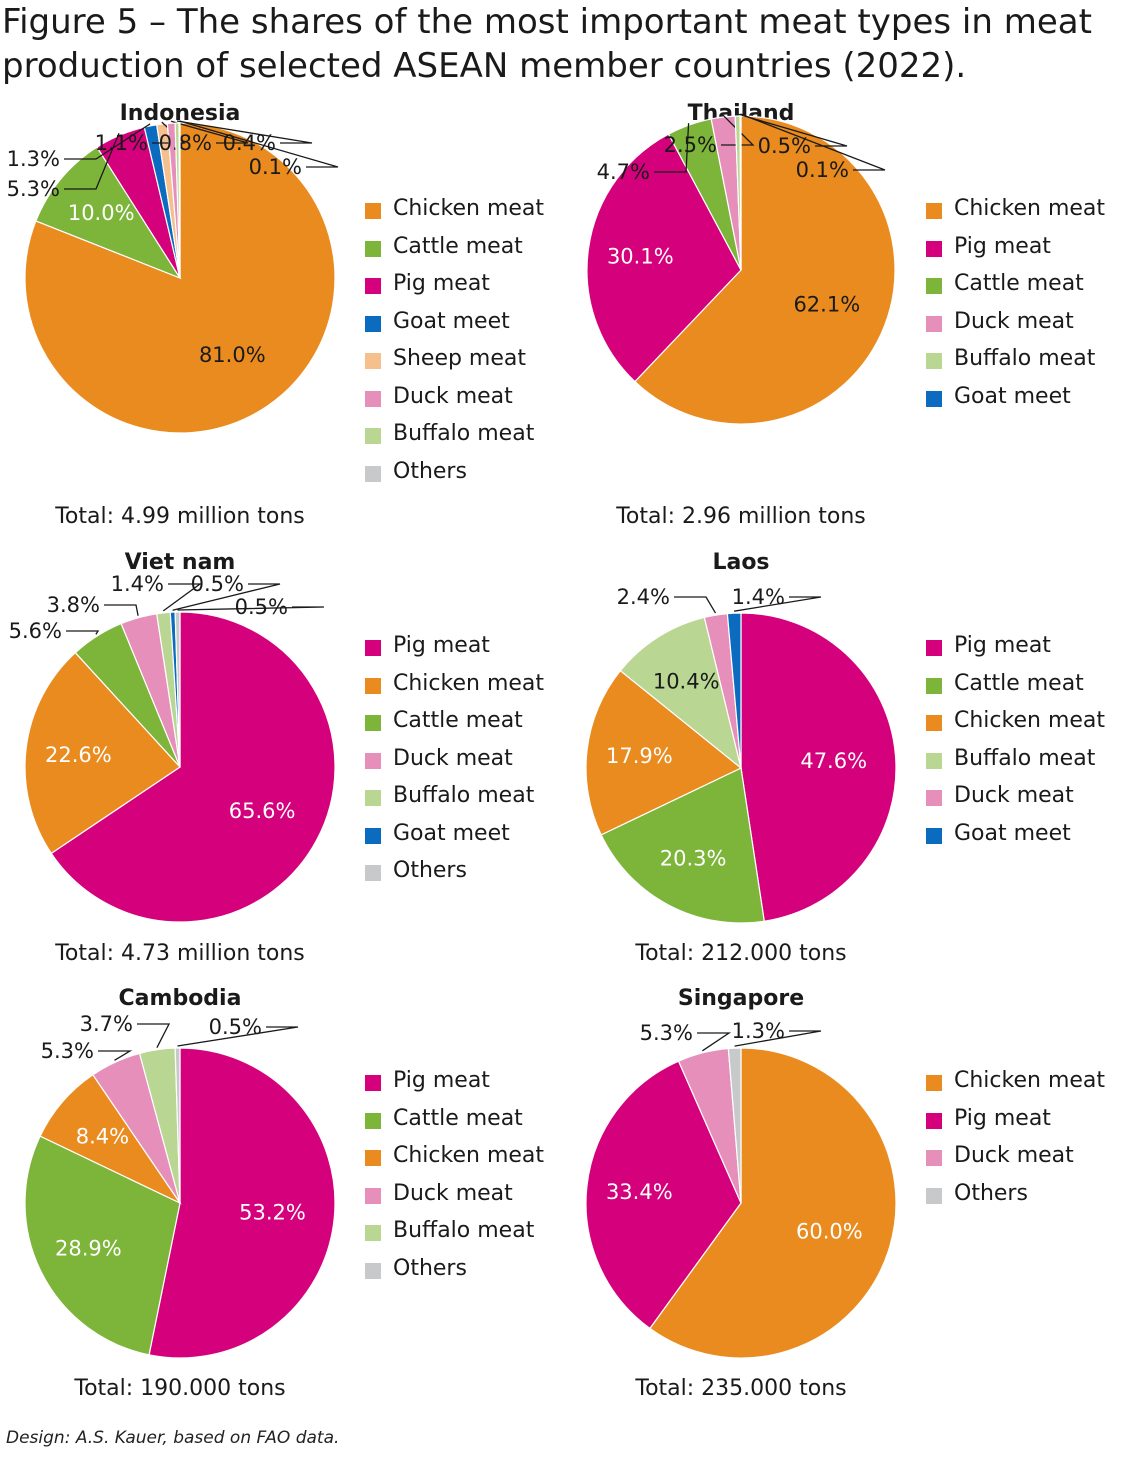  What do you see at coordinates (693, 858) in the screenshot?
I see `slice-value-label: 20.3%` at bounding box center [693, 858].